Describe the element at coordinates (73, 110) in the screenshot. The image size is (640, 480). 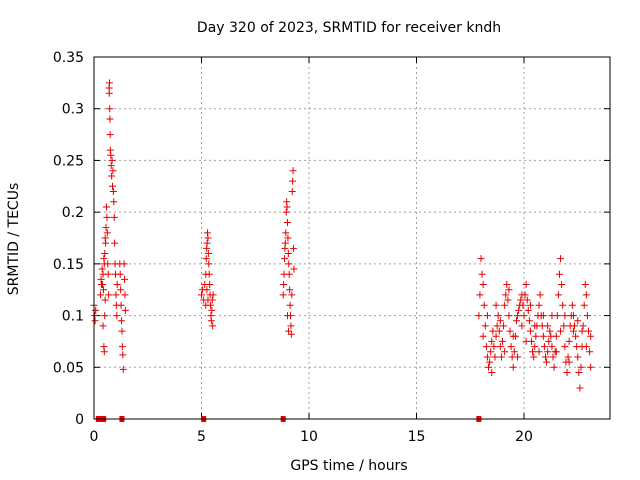
I see `y-tick-label: 0.3` at that location.